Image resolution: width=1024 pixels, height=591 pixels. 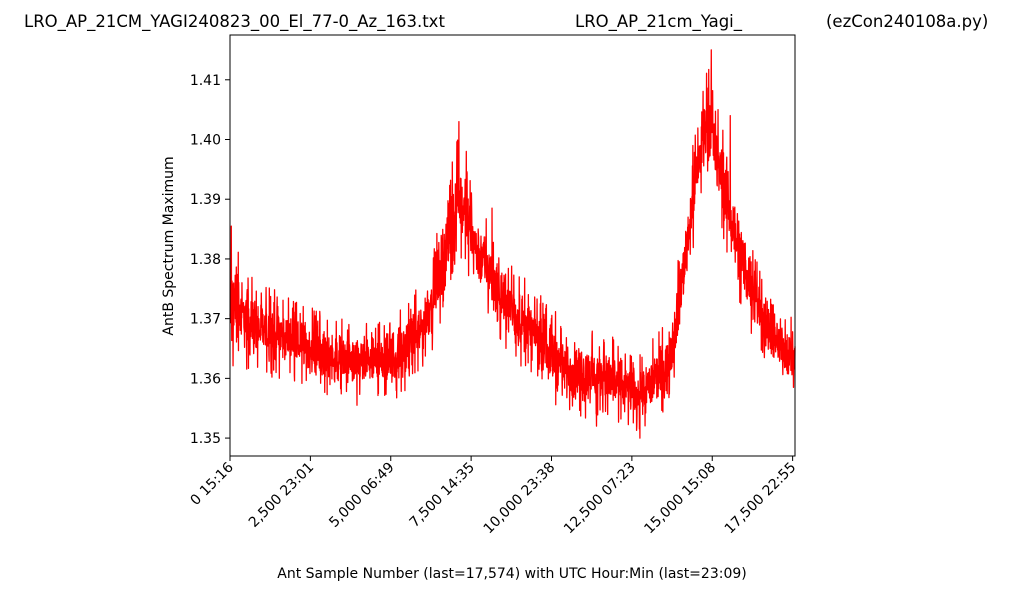 I want to click on y-axis: 1.35 1.36 1.37 1.38 1.39 1.40 1.41, so click(x=210, y=260).